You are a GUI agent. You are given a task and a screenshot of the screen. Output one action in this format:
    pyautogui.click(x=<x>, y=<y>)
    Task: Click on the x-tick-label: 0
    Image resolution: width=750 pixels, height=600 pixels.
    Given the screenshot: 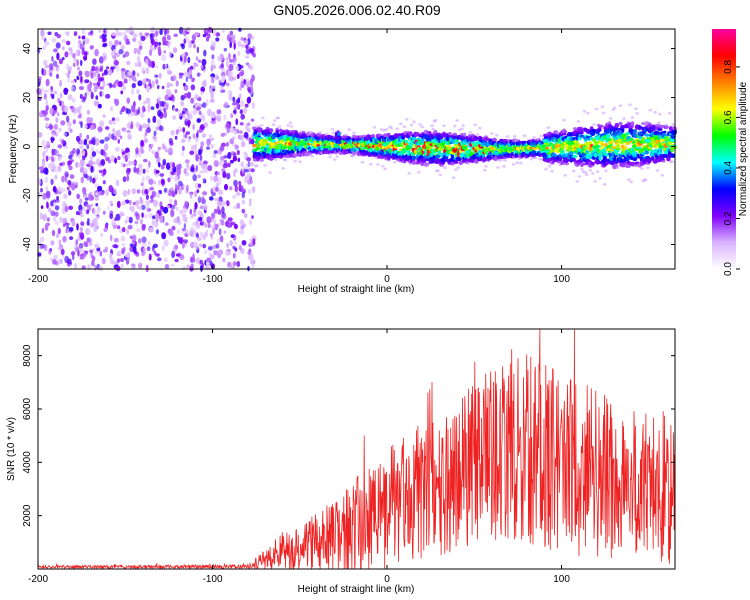 What is the action you would take?
    pyautogui.click(x=387, y=579)
    